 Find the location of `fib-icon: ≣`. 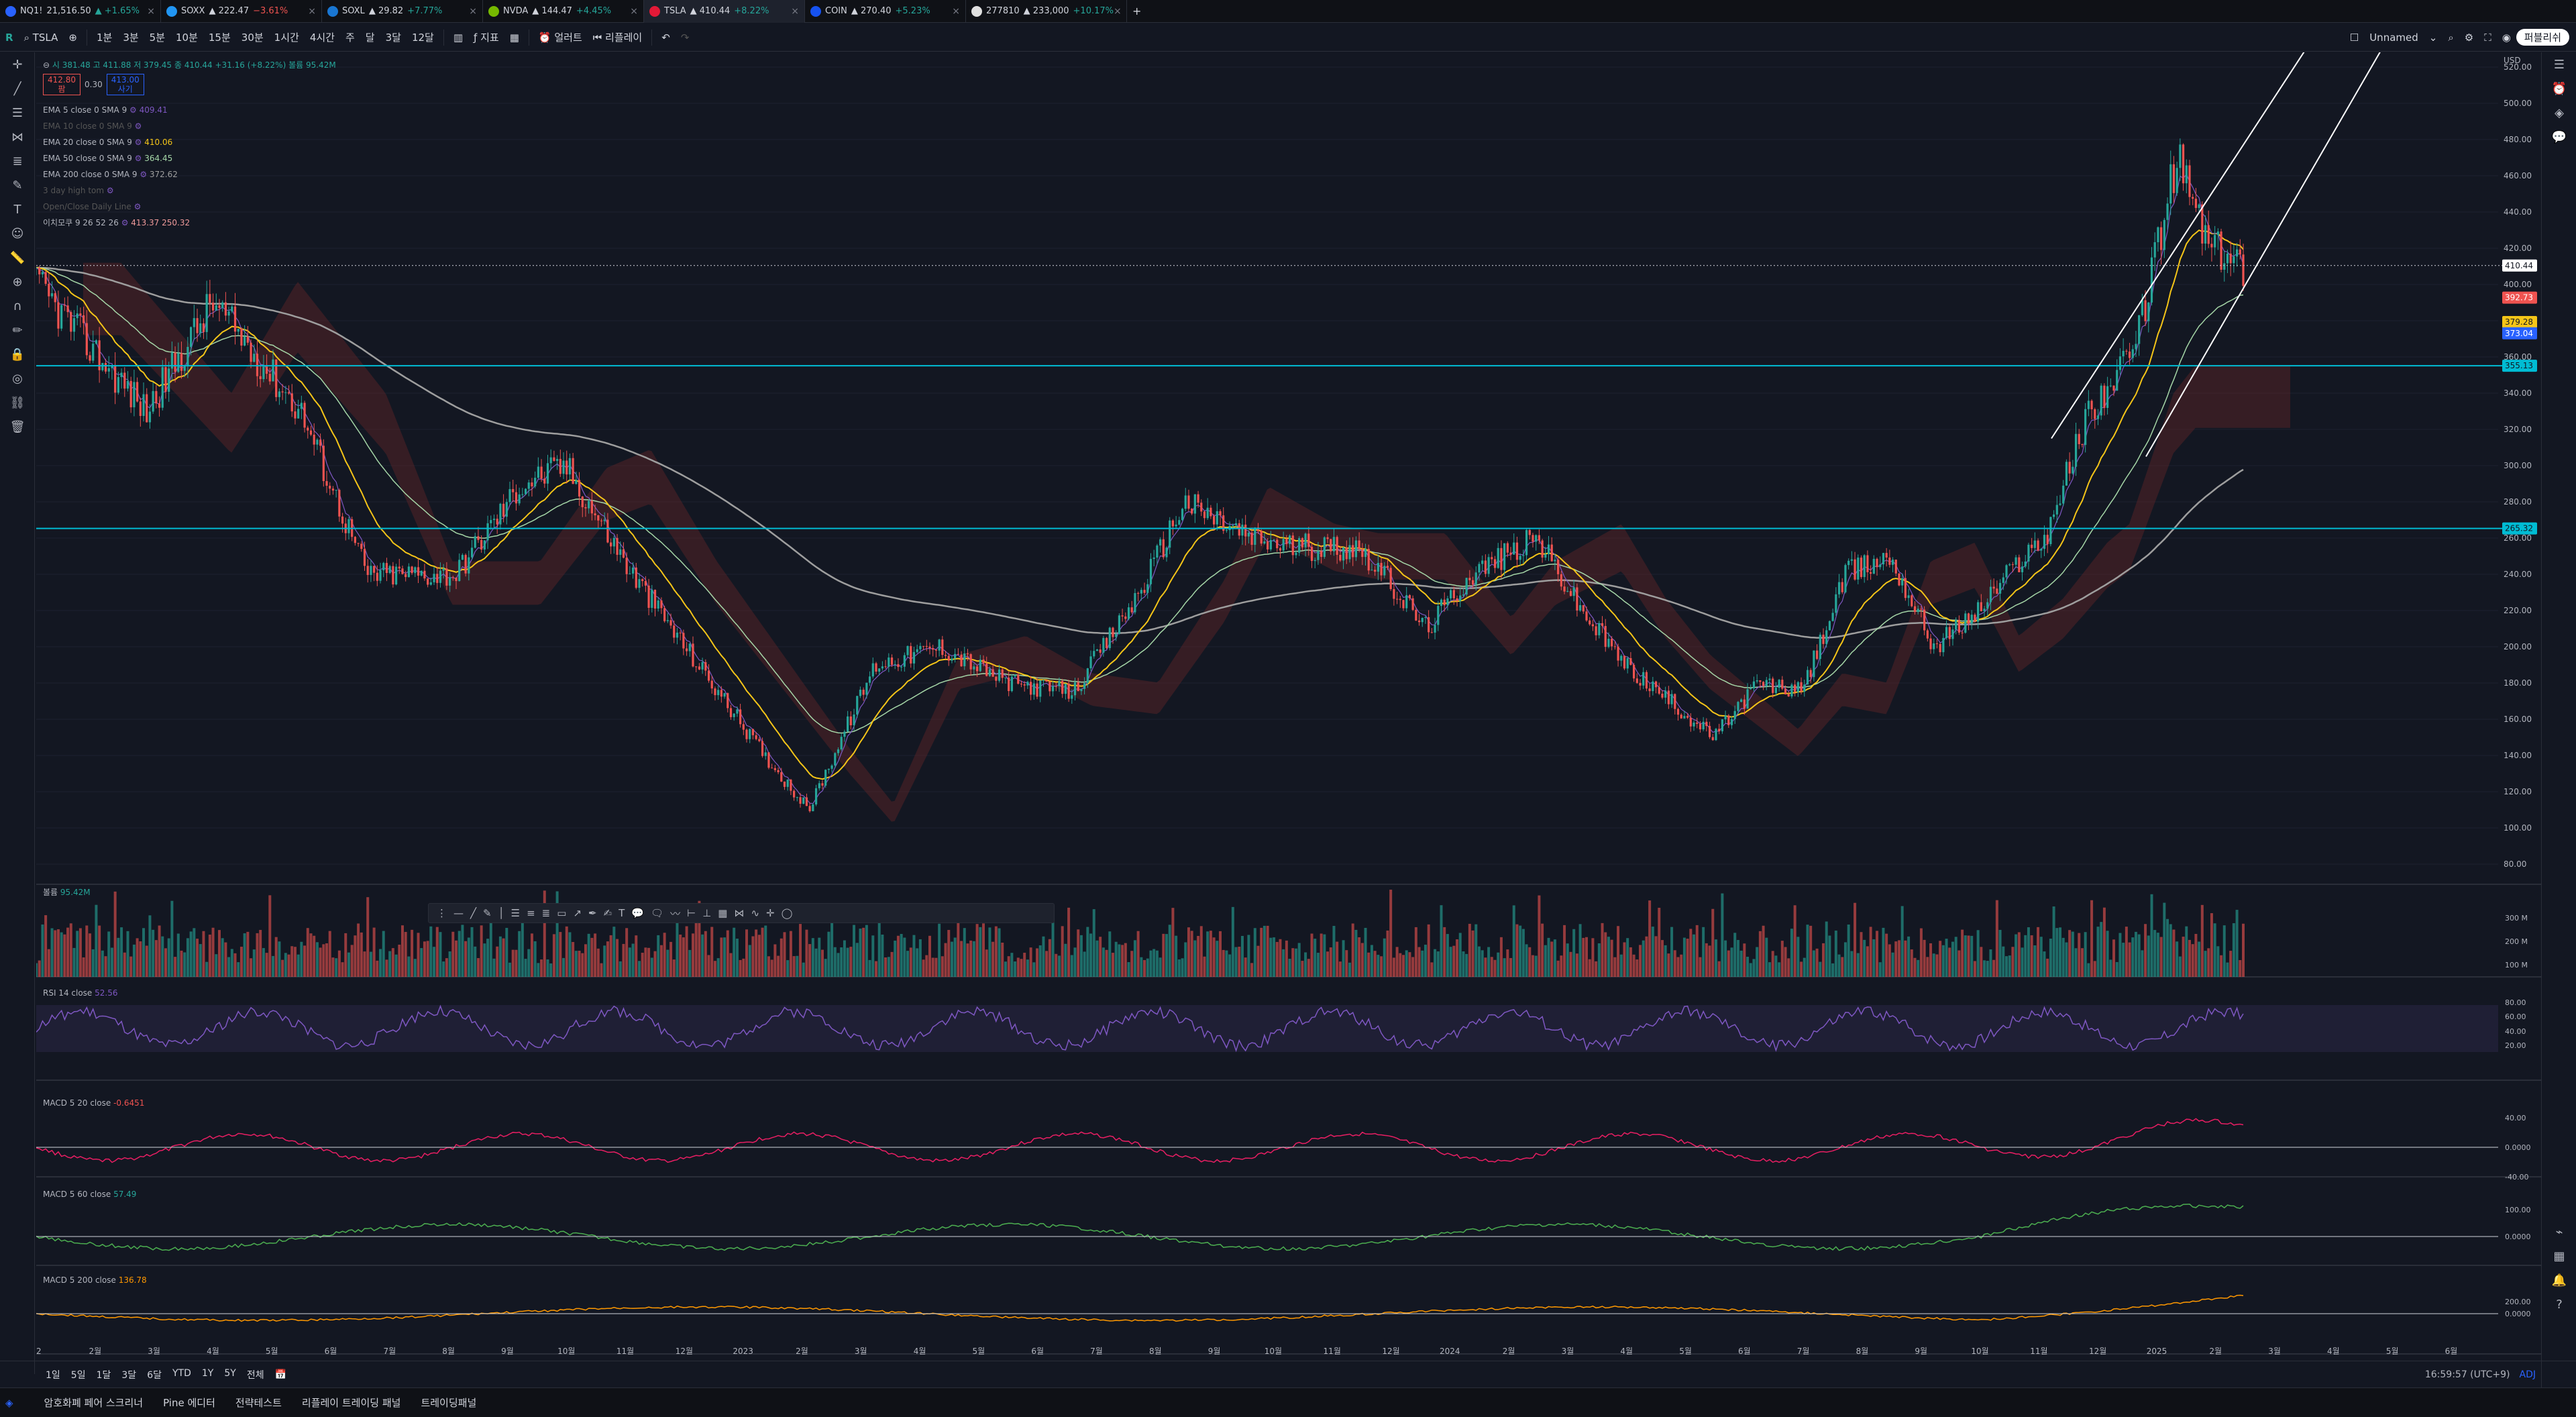

fib-icon: ≣ is located at coordinates (546, 913).